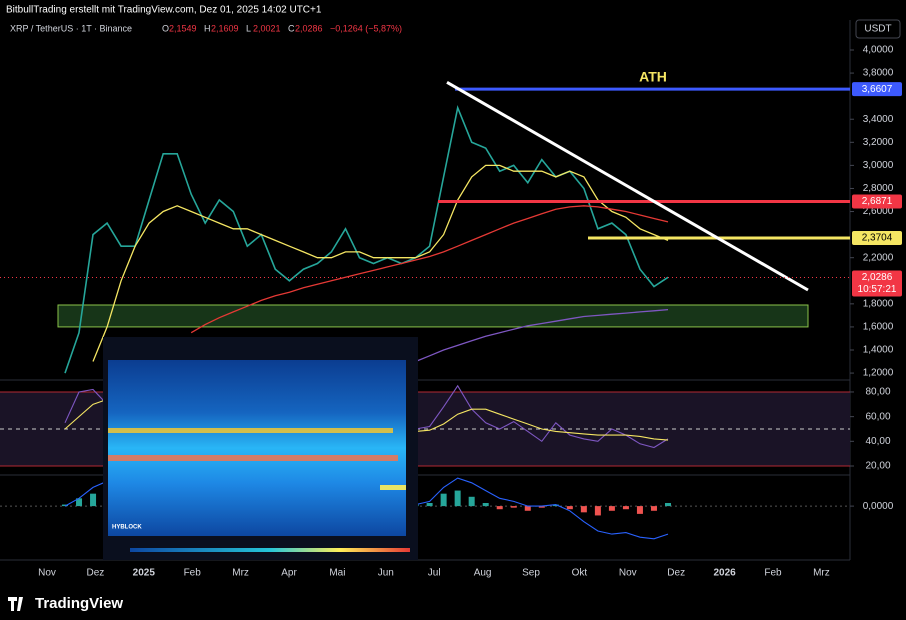 The height and width of the screenshot is (620, 906). What do you see at coordinates (878, 506) in the screenshot?
I see `y-tick-label: 0,0000` at bounding box center [878, 506].